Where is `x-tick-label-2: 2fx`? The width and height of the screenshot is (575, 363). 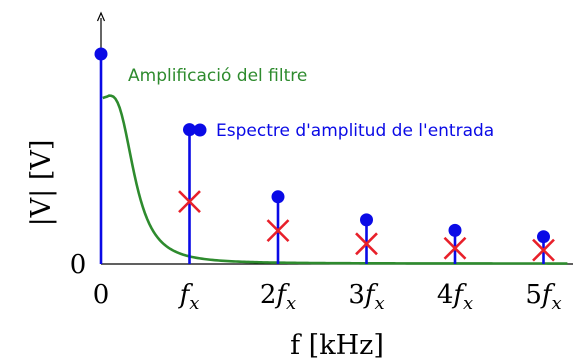 x-tick-label-2: 2fx is located at coordinates (278, 297).